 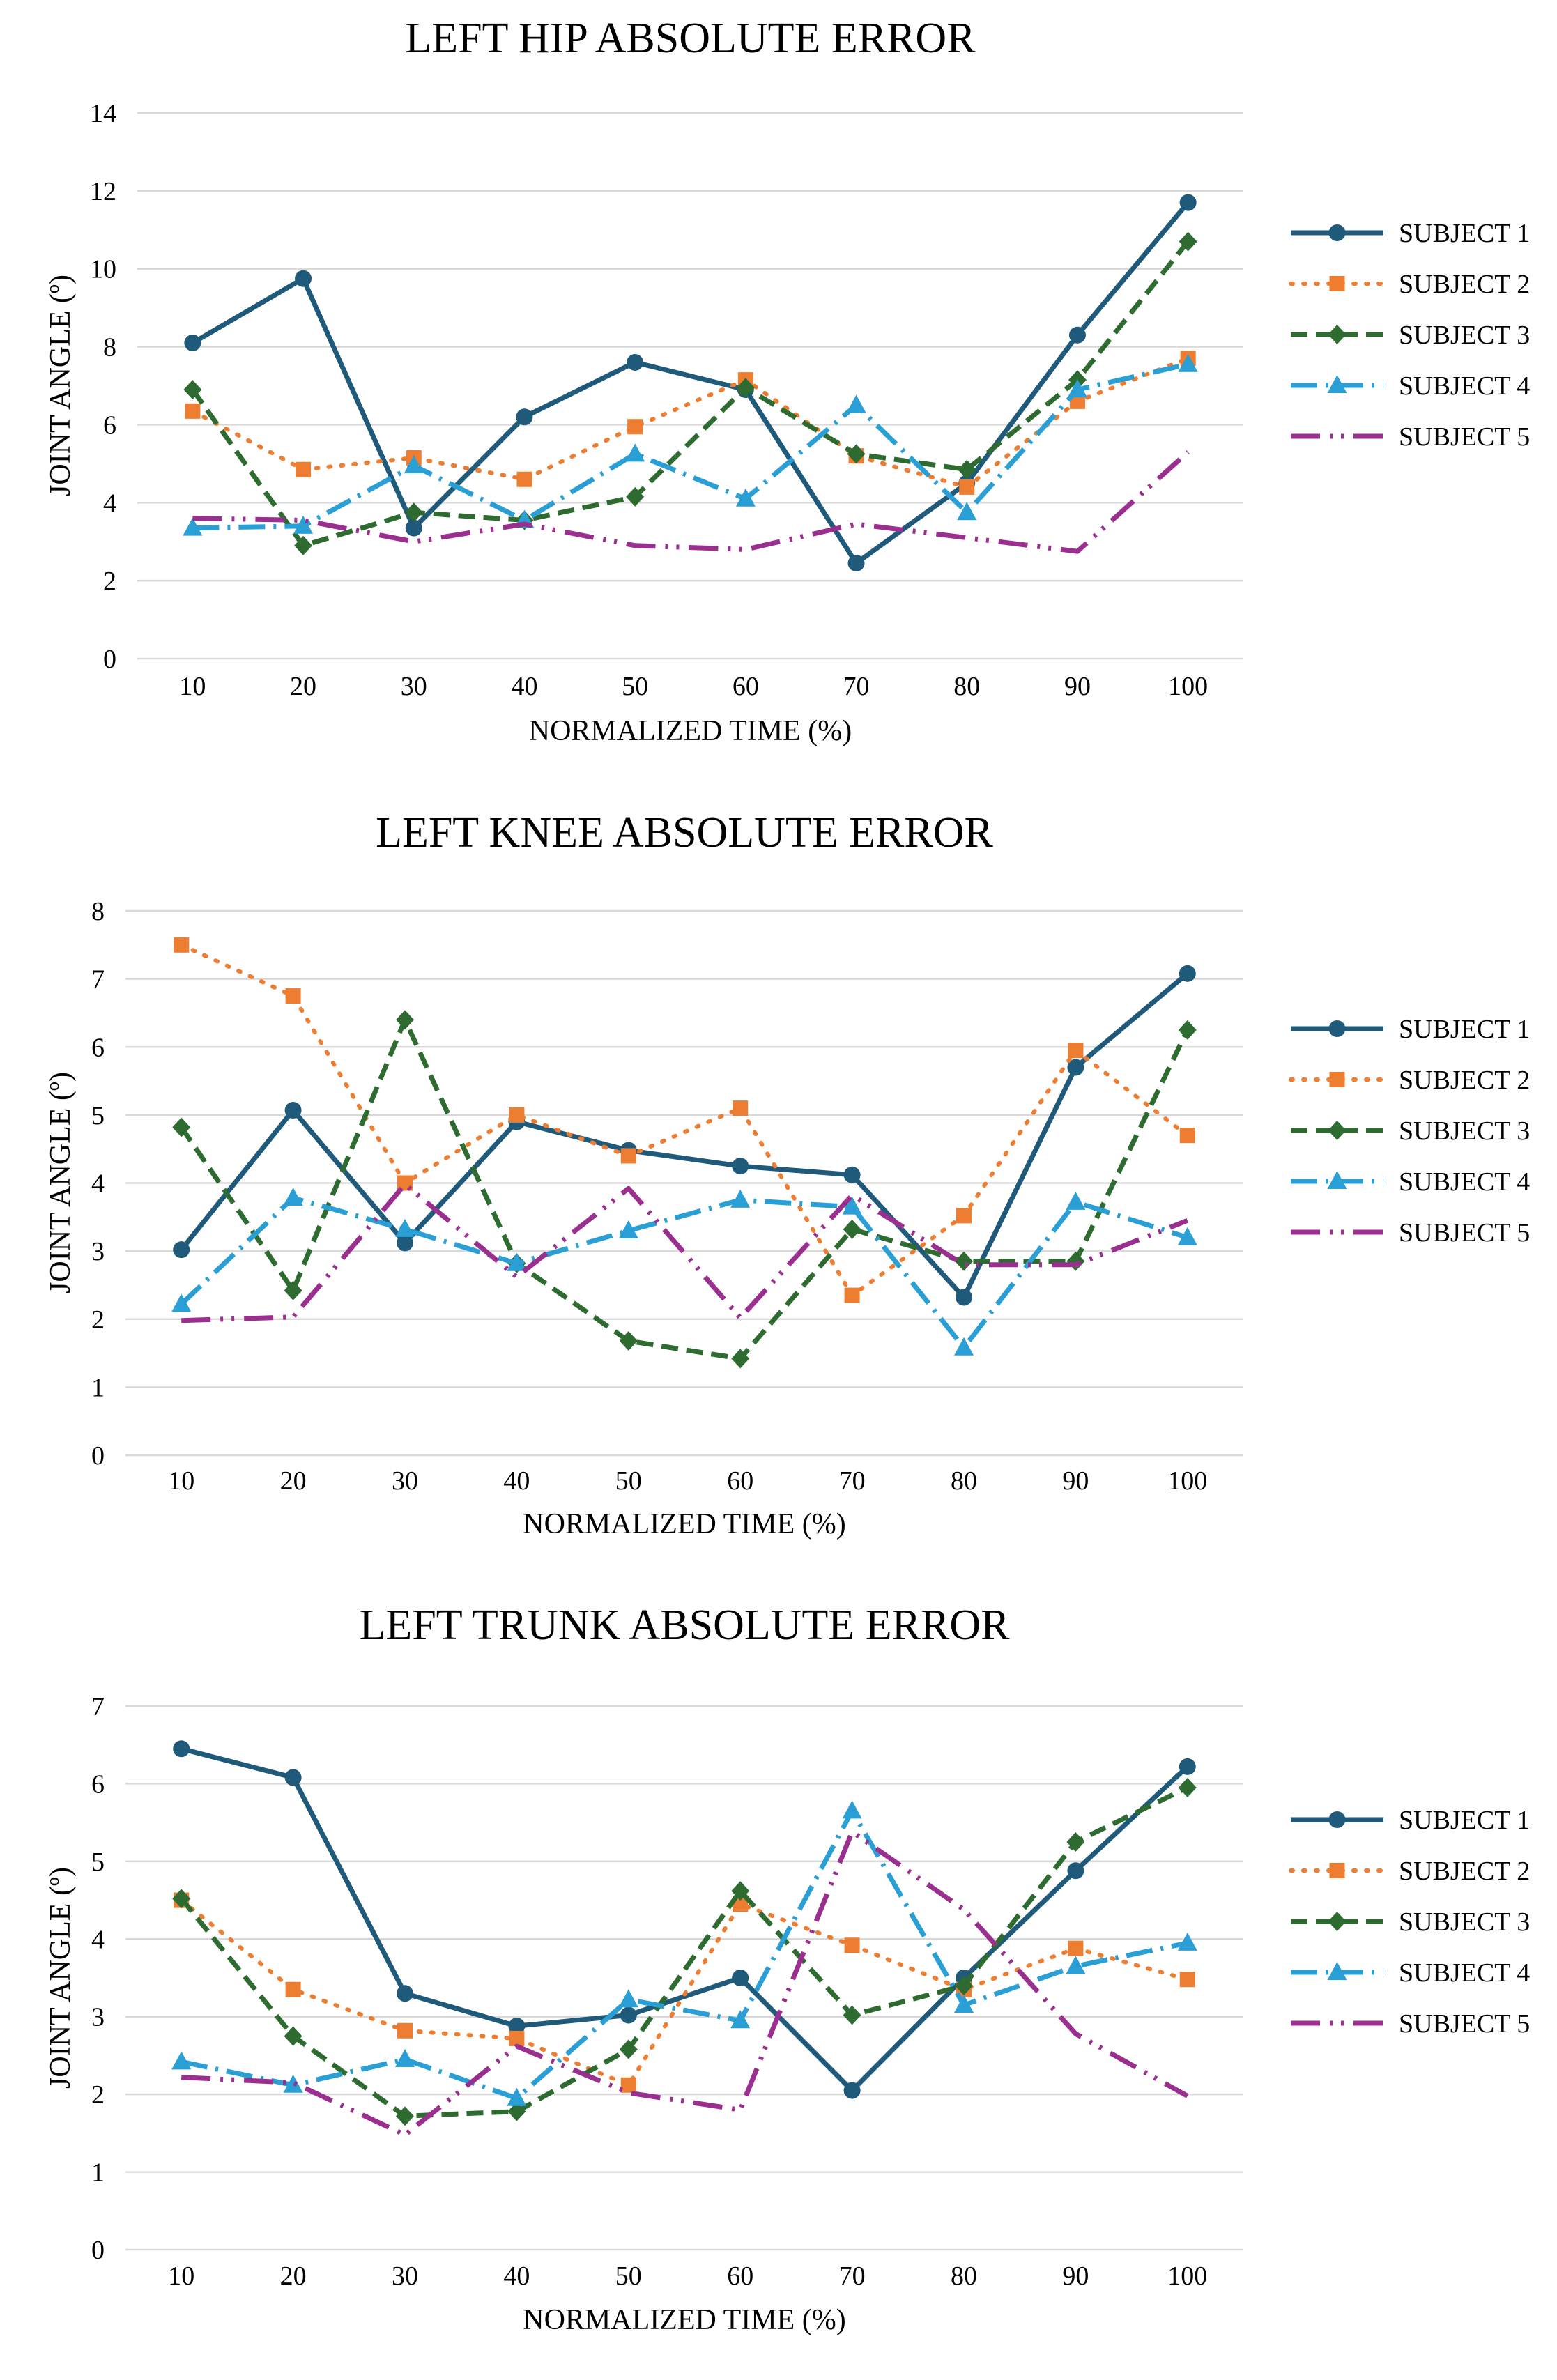 I want to click on y-tick-label: 1, so click(x=98, y=2173).